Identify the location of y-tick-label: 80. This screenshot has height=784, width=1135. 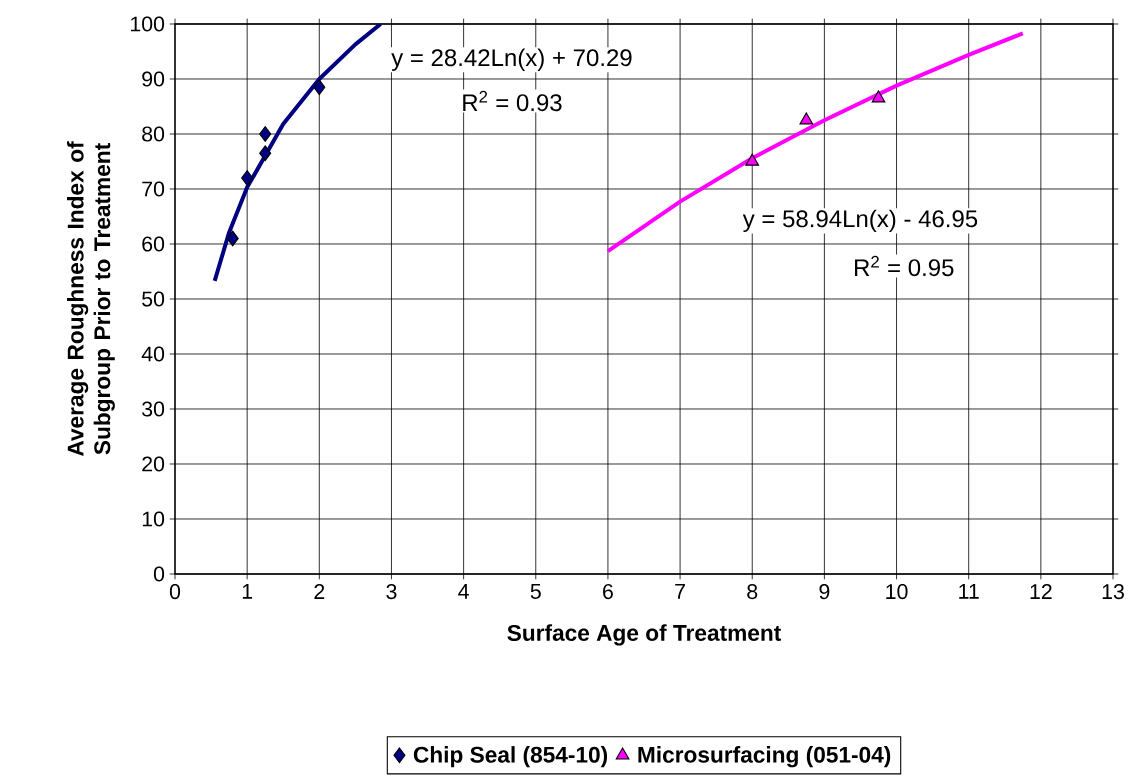
(153, 134).